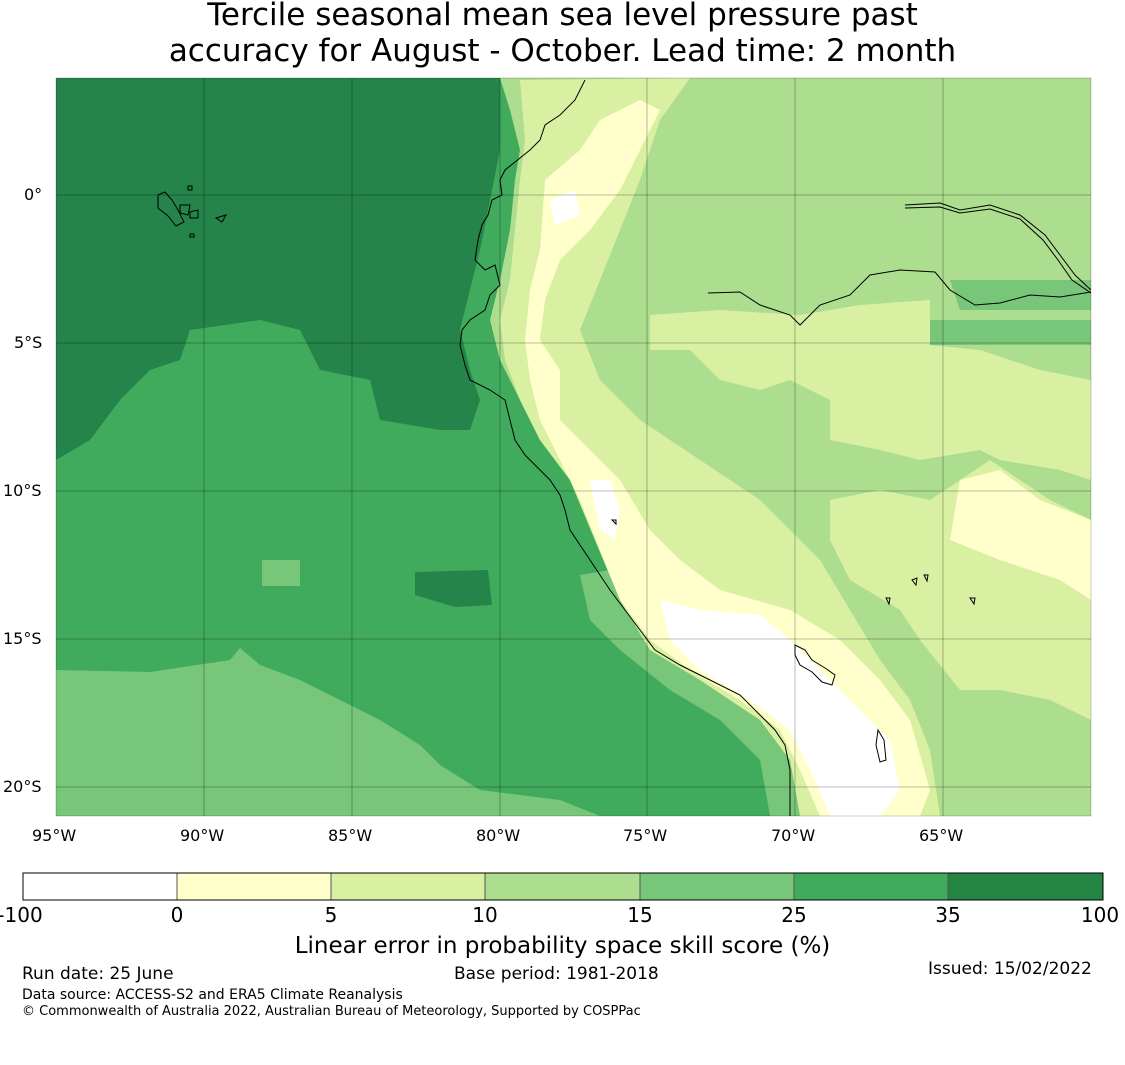  I want to click on lat-label-15s: 15°S, so click(22, 638).